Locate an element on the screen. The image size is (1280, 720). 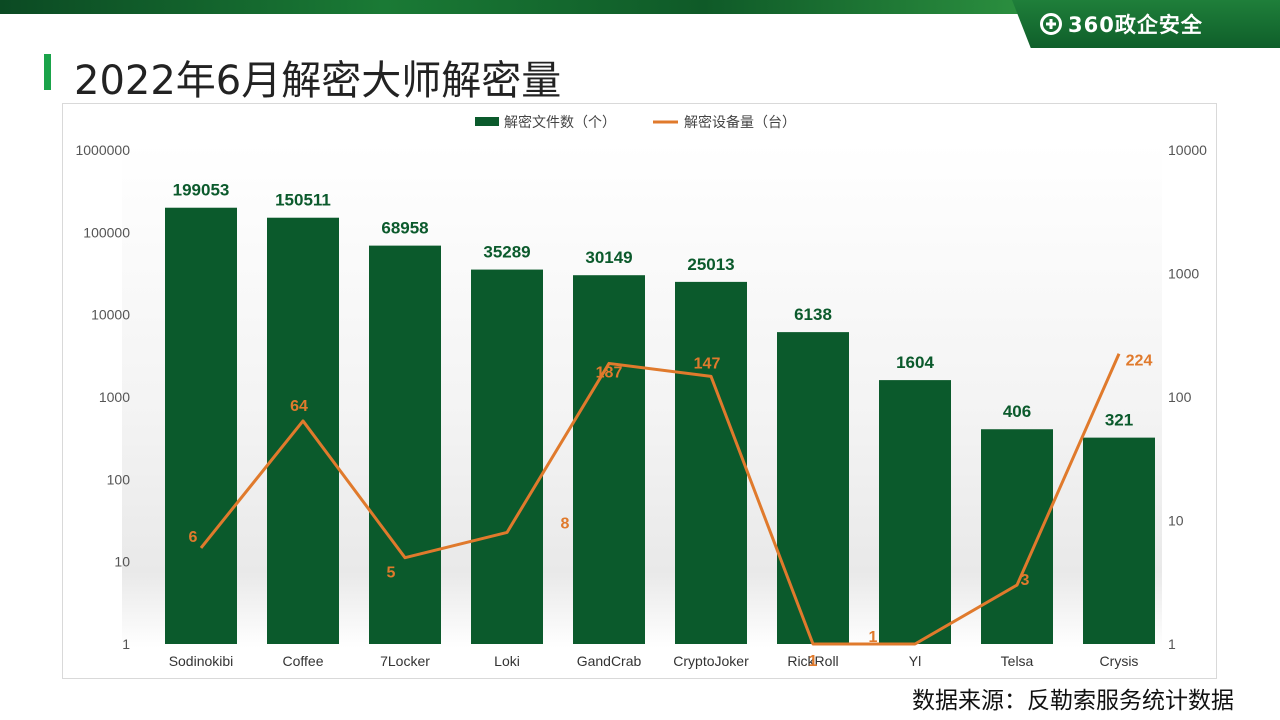
line-value-label: 64 is located at coordinates (299, 406).